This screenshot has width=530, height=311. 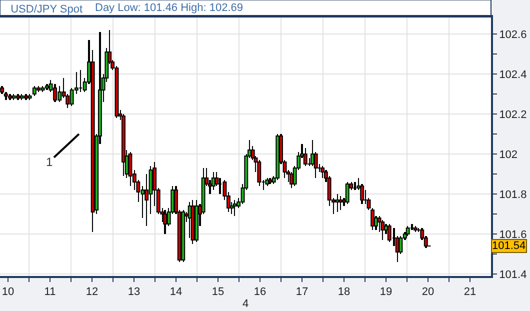 I want to click on x-tick-label: 13, so click(x=134, y=292).